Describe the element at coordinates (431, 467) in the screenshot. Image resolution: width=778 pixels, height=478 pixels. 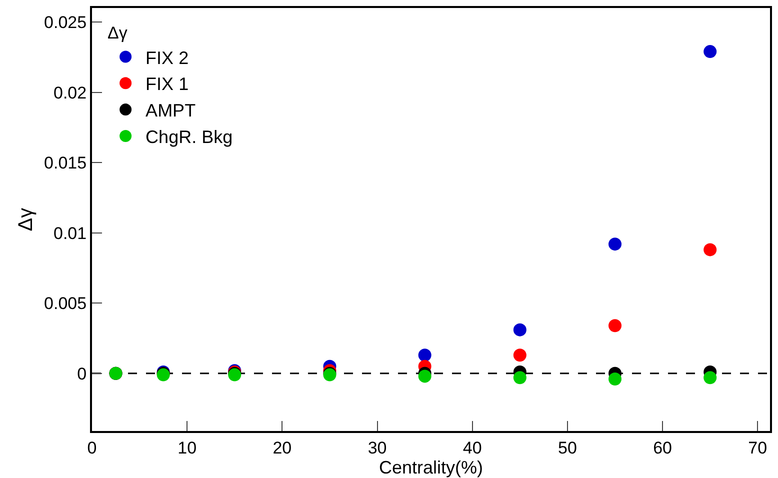
I see `x-axis-title: Centrality(%)` at that location.